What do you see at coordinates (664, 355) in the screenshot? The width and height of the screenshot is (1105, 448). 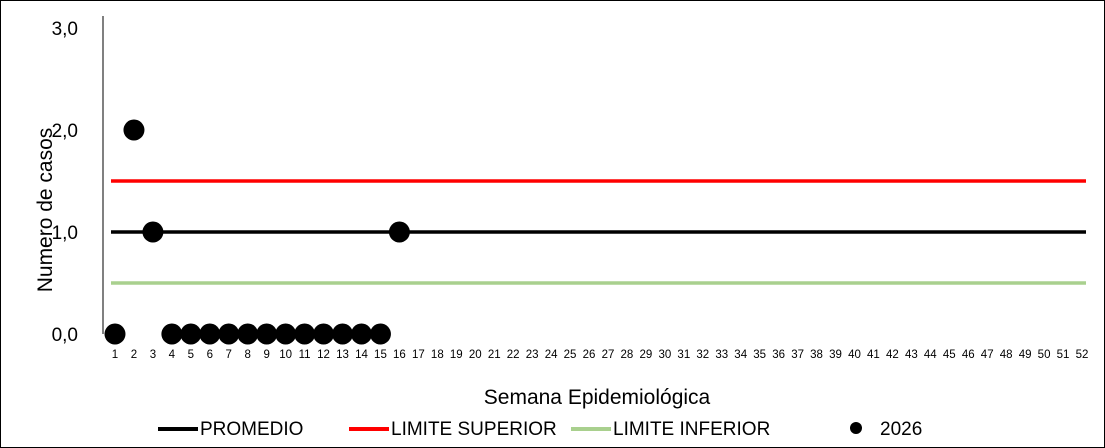 I see `x-tick-label: 30` at bounding box center [664, 355].